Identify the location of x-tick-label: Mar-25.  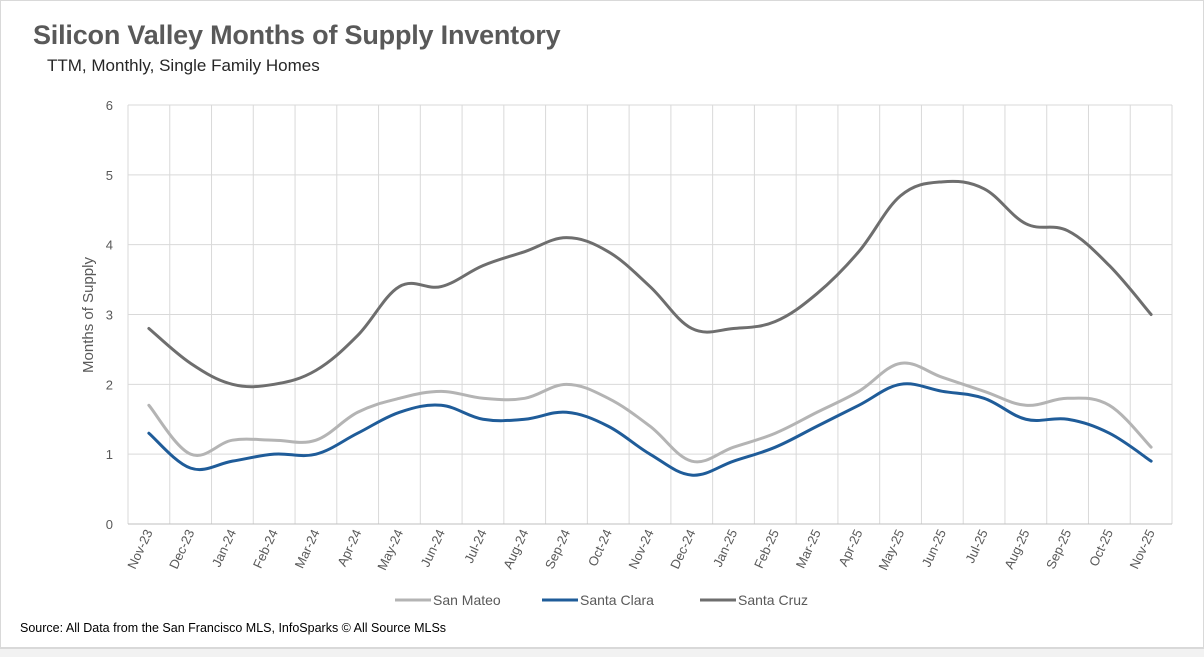
(808, 549).